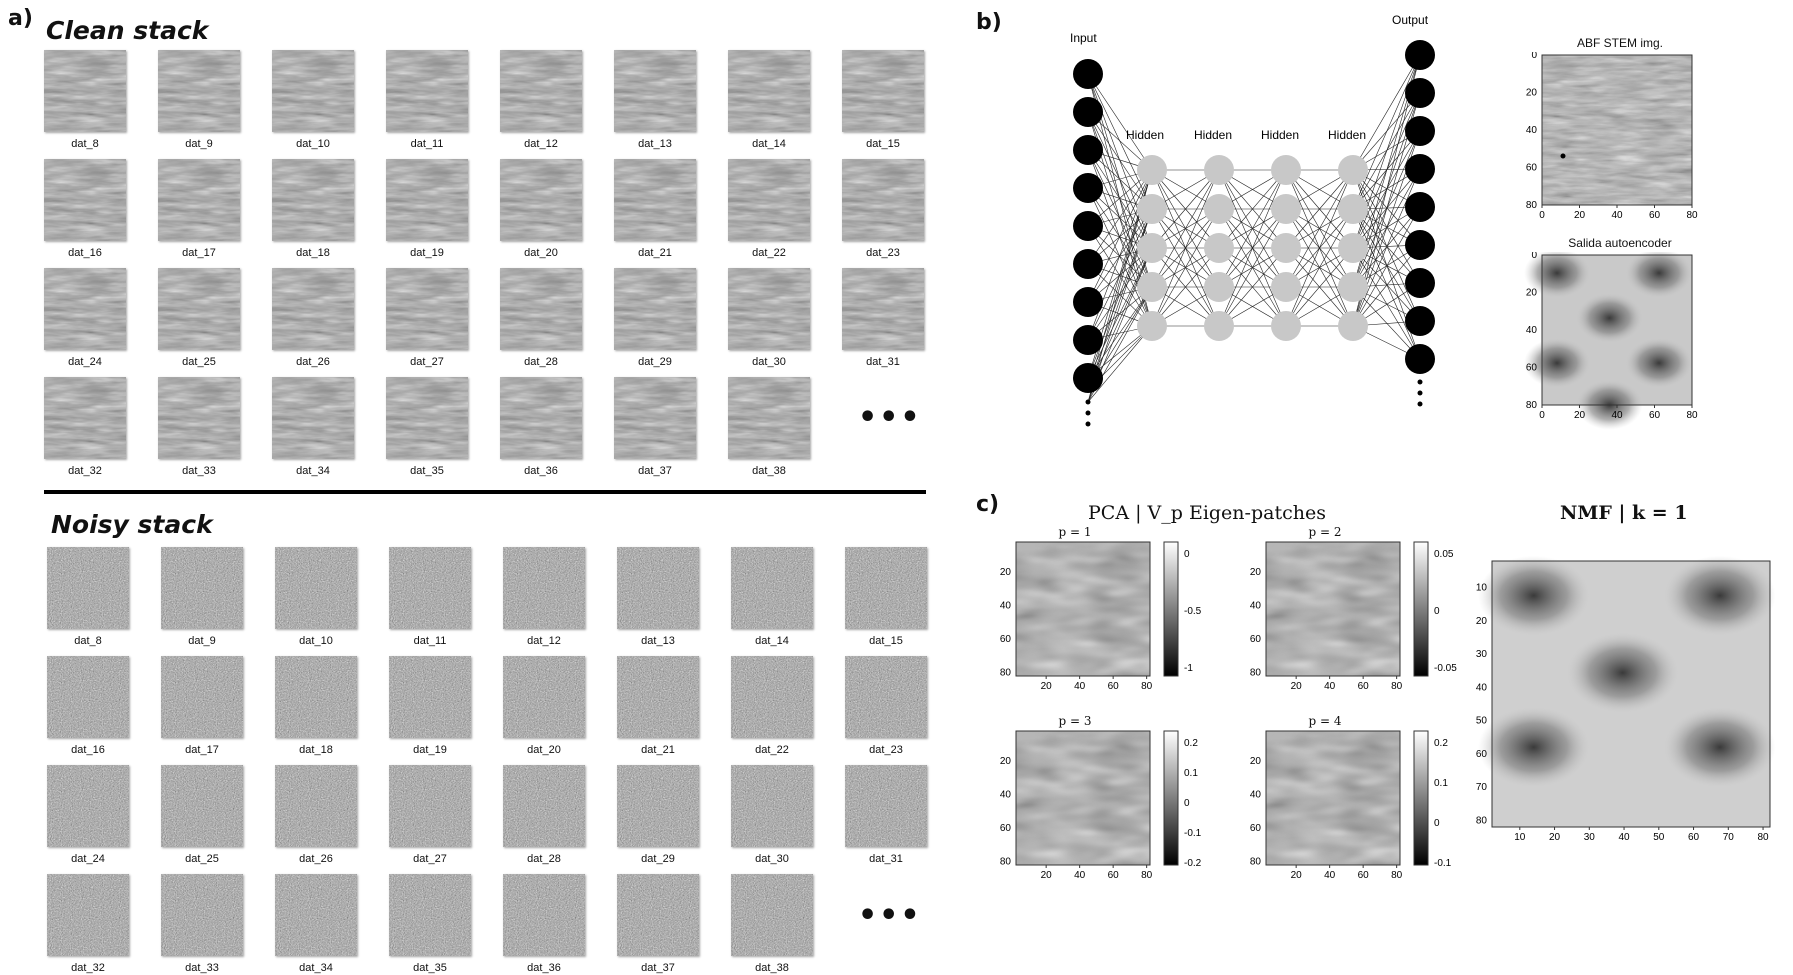  What do you see at coordinates (1482, 621) in the screenshot?
I see `nmf-y-tick: 20` at bounding box center [1482, 621].